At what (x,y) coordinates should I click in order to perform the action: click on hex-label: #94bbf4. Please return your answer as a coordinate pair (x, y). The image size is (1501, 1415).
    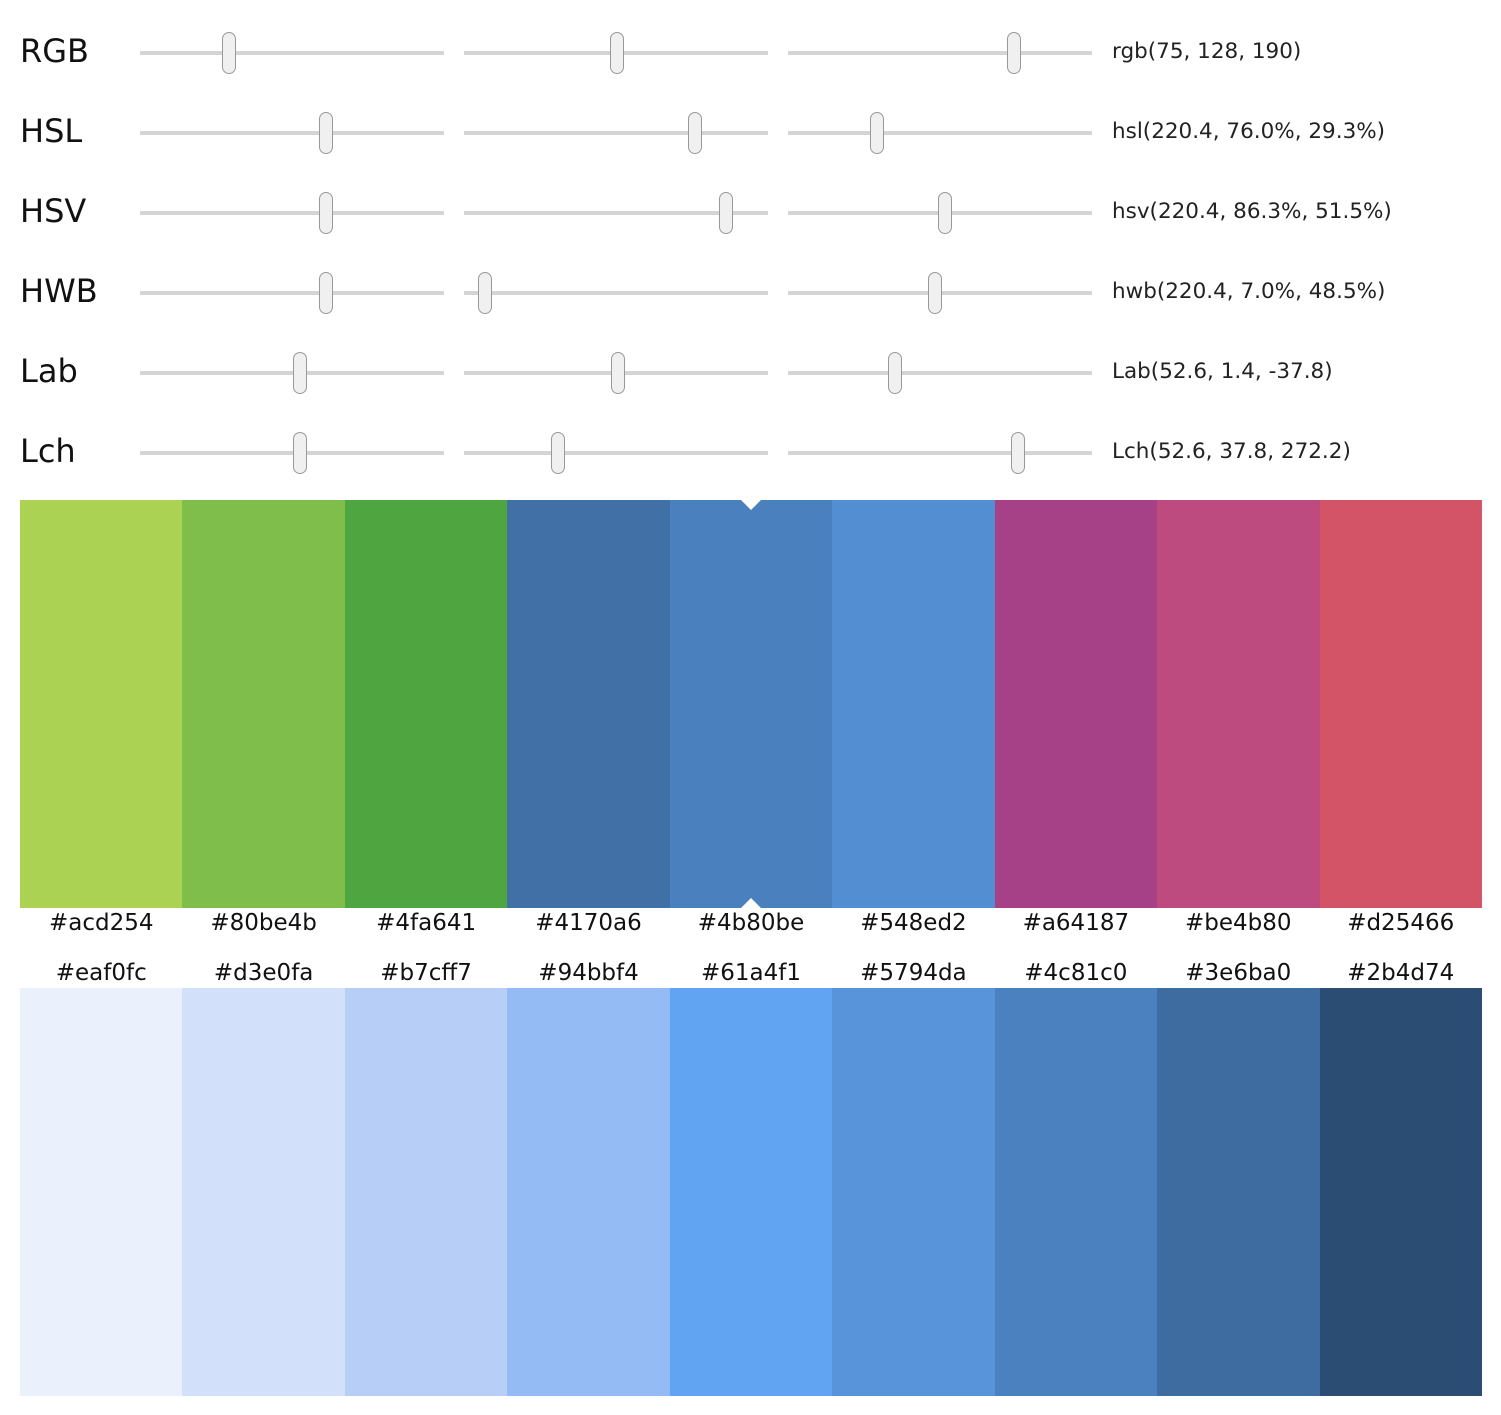
    Looking at the image, I should click on (588, 973).